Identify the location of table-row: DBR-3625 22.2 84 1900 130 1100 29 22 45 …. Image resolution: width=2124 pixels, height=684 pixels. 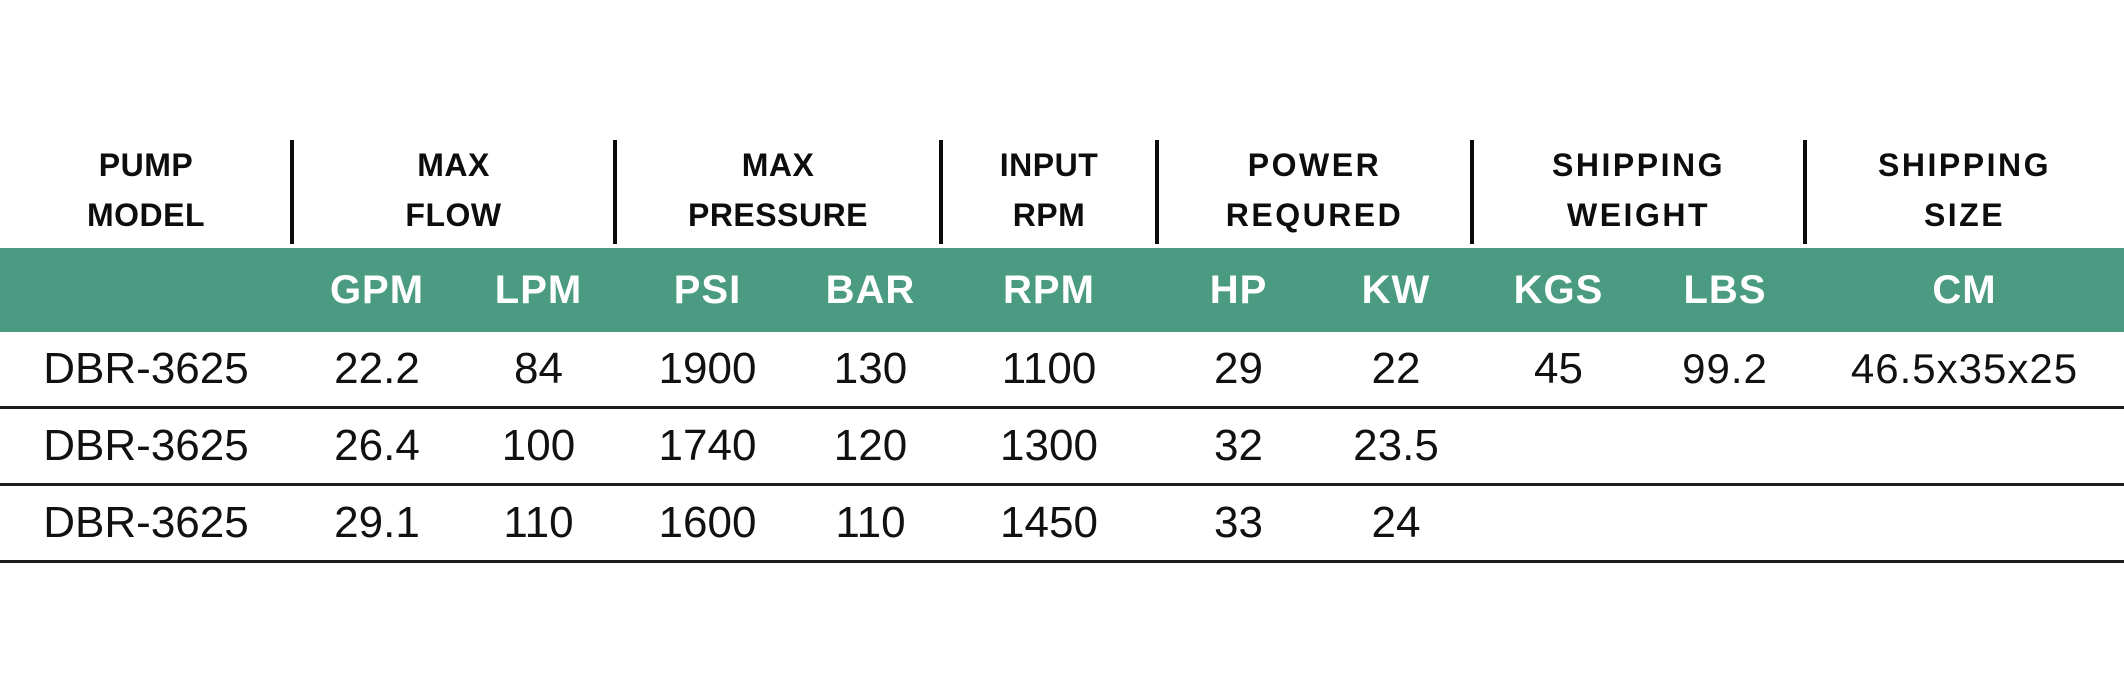
(1062, 370).